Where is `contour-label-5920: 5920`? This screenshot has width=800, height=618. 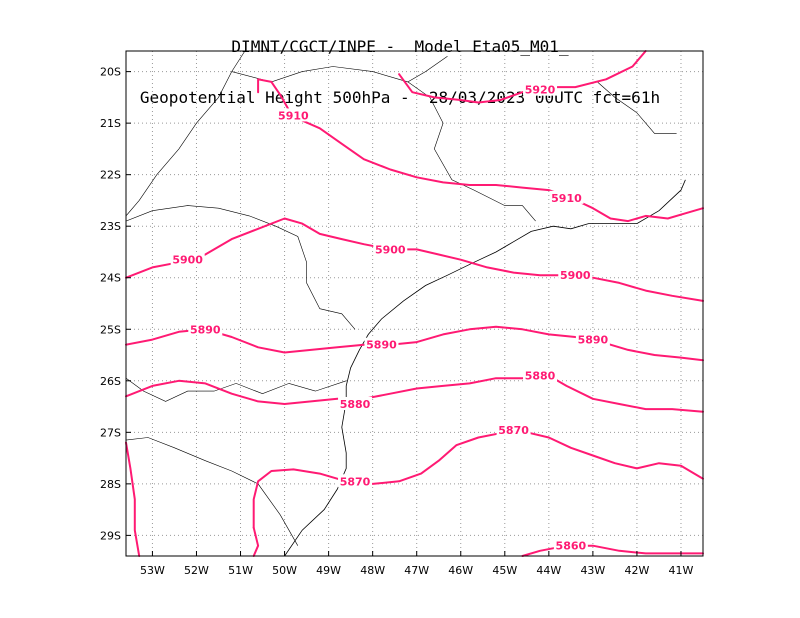
contour-label-5920: 5920 is located at coordinates (540, 90).